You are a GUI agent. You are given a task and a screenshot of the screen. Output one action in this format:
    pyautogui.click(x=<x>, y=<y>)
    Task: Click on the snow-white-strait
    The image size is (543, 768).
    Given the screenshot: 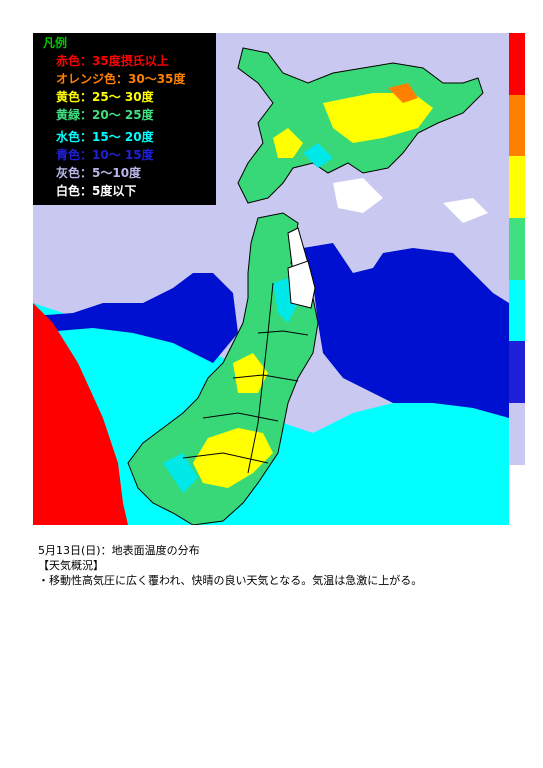 What is the action you would take?
    pyautogui.click(x=358, y=195)
    